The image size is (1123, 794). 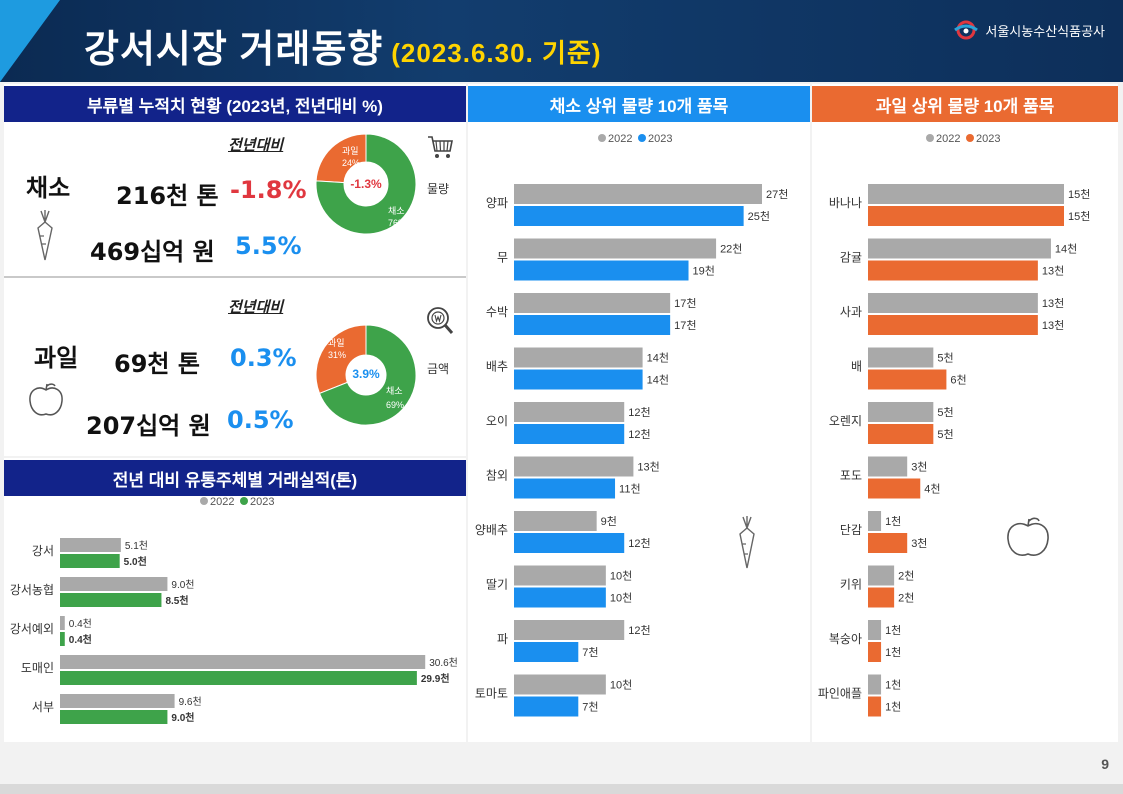 I want to click on cumulative-title: 부류별 누적치 현황 (2023년, 전년대비 %), so click(x=235, y=104).